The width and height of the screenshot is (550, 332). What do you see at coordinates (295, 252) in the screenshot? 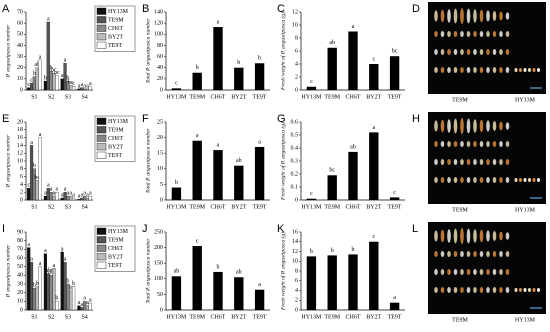
I see `y-tick-label: 12` at bounding box center [295, 252].